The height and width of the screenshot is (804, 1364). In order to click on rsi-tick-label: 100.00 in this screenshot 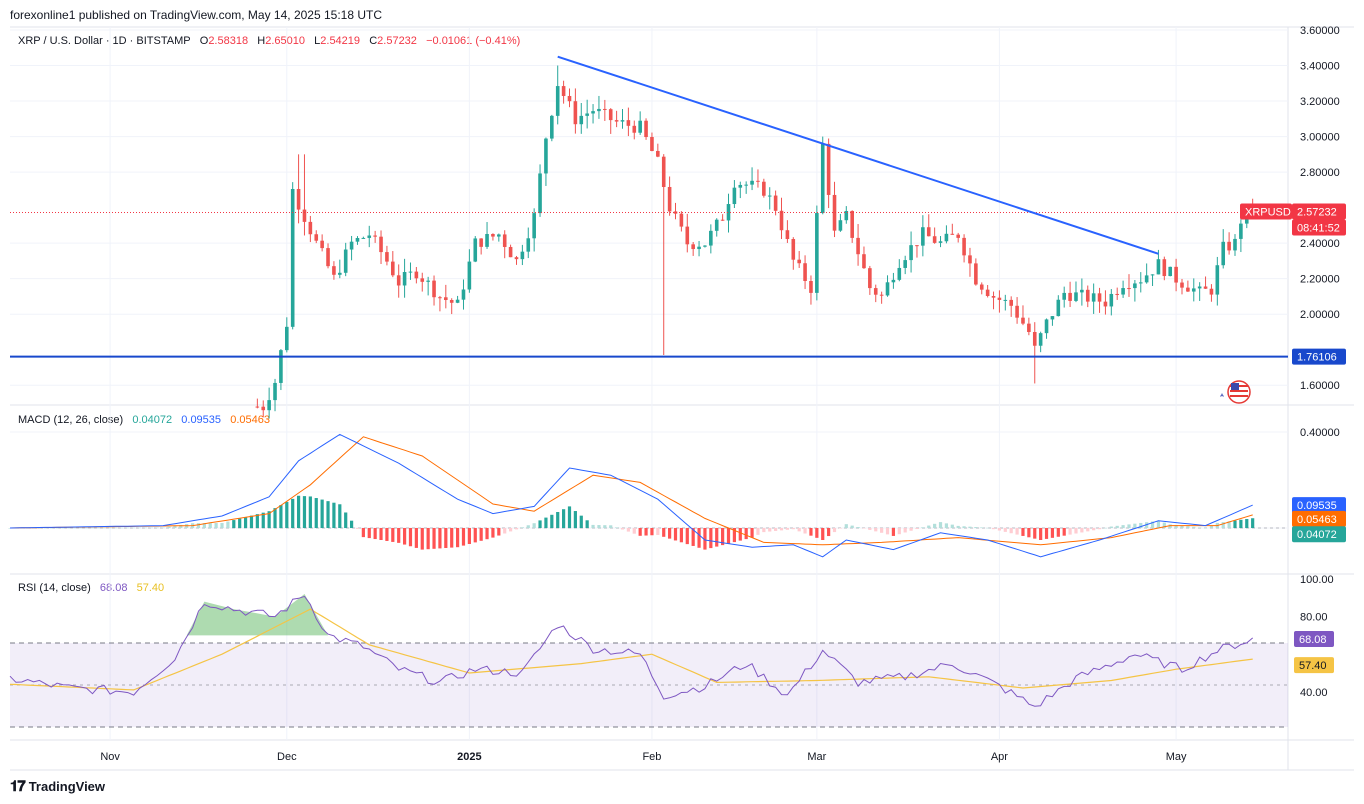, I will do `click(1317, 580)`.